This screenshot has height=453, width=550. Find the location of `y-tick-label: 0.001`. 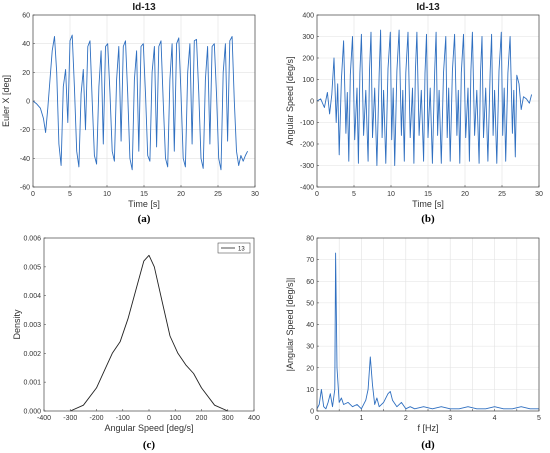

y-tick-label: 0.001 is located at coordinates (32, 383).